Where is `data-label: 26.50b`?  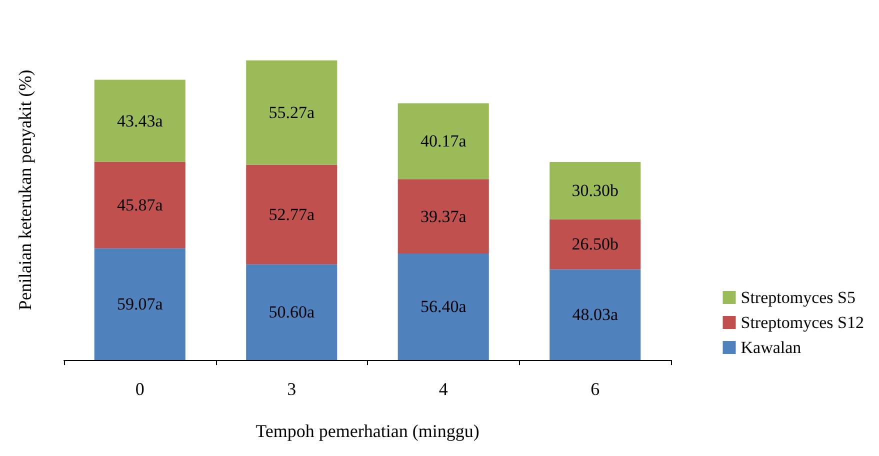 data-label: 26.50b is located at coordinates (595, 244).